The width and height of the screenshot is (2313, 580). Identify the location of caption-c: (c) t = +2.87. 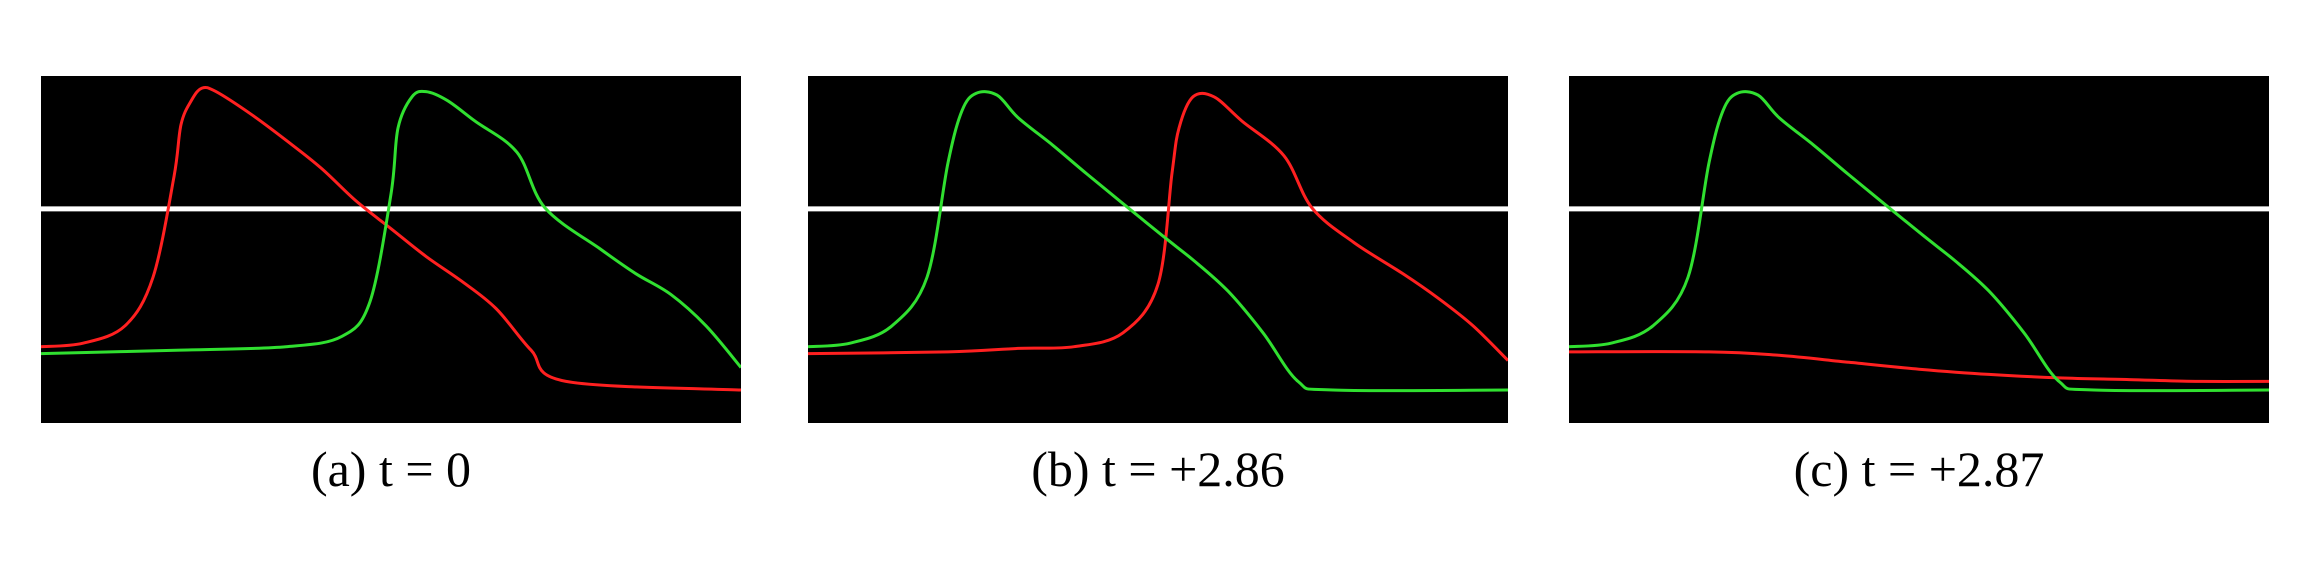
(1919, 469).